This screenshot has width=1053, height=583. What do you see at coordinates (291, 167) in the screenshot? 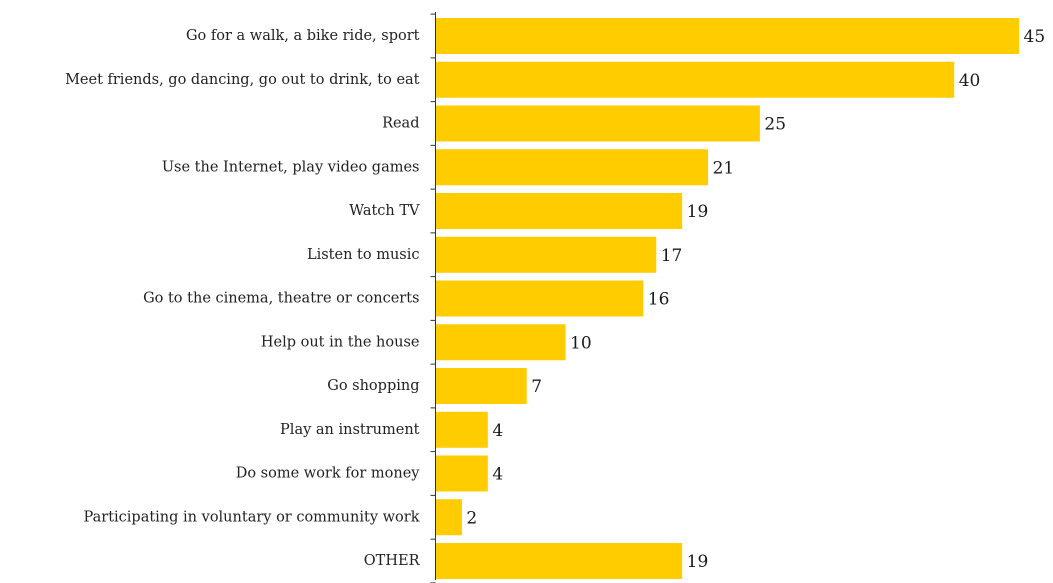
I see `category-label: Use the Internet, play video games` at bounding box center [291, 167].